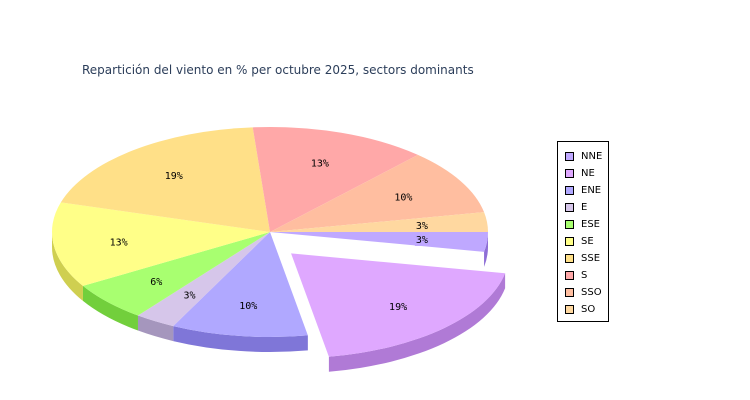 The image size is (750, 400). I want to click on legend-item-so: SO, so click(580, 309).